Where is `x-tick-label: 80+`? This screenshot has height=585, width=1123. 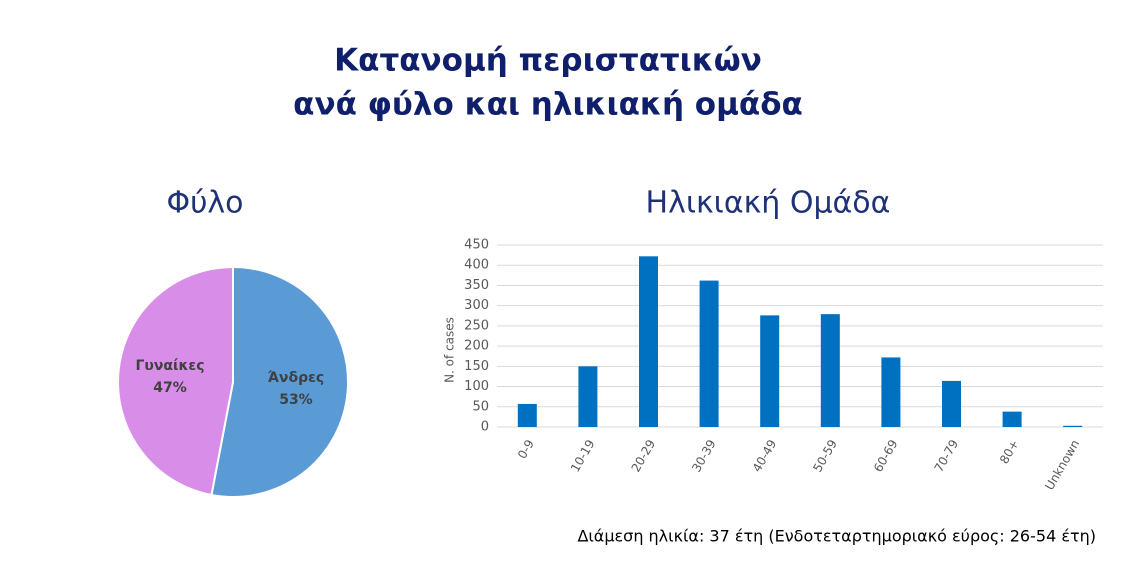
x-tick-label: 80+ is located at coordinates (1009, 451).